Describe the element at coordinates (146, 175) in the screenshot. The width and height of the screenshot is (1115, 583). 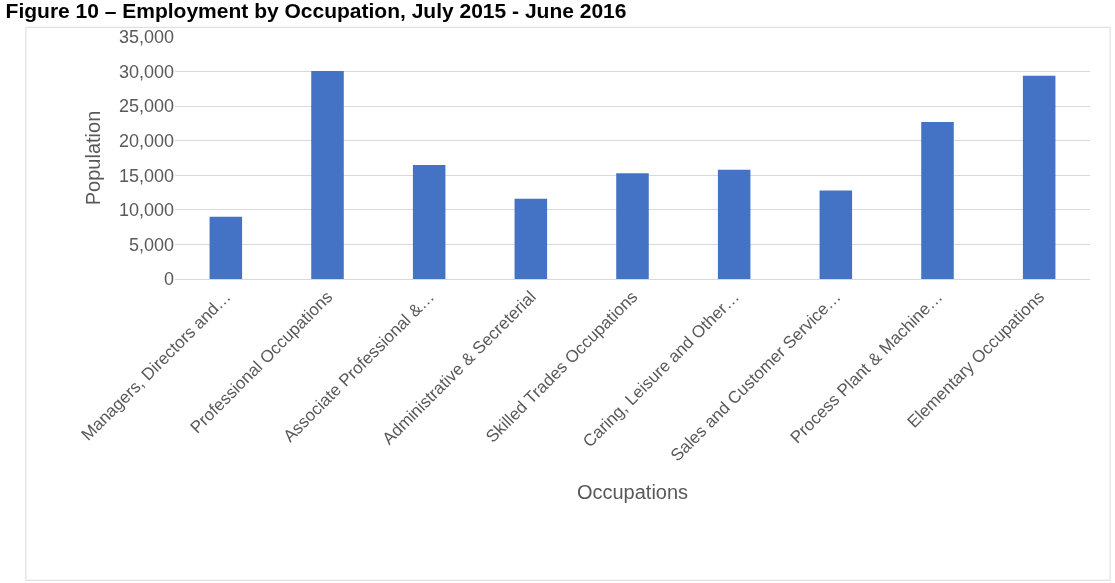
I see `y-tick-label: 15,000` at that location.